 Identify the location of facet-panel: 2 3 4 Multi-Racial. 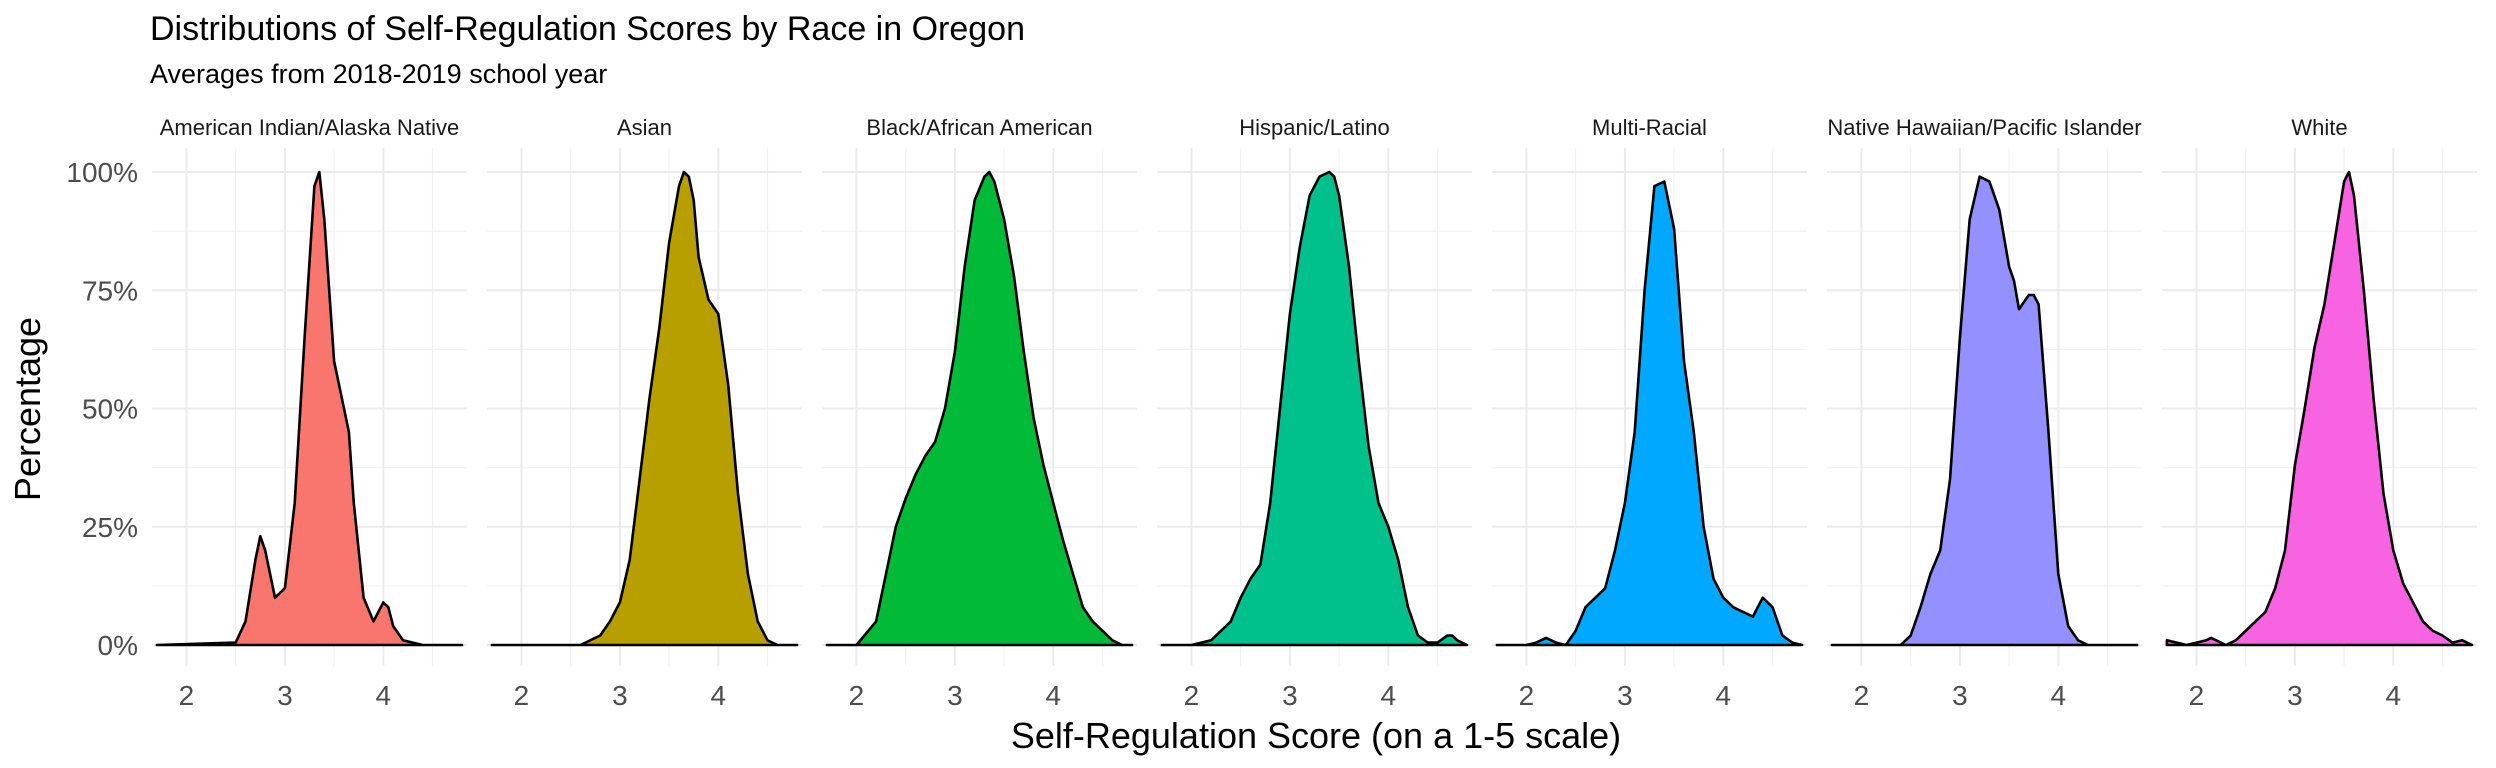
(1649, 413).